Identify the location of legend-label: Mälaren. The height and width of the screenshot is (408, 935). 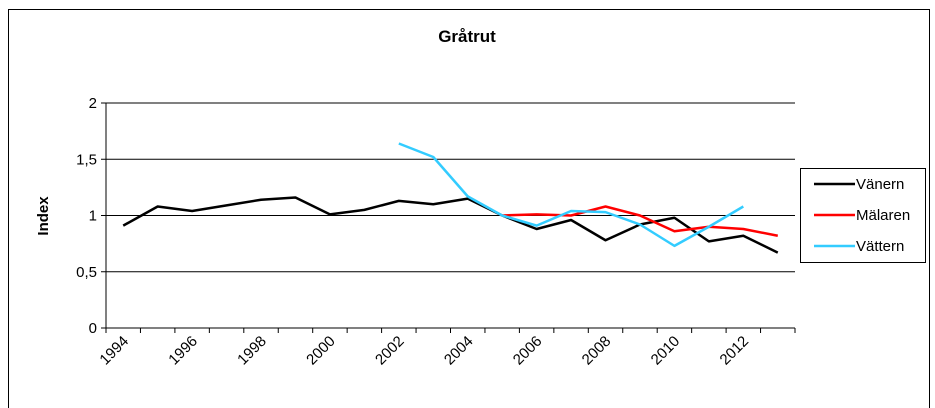
(883, 215).